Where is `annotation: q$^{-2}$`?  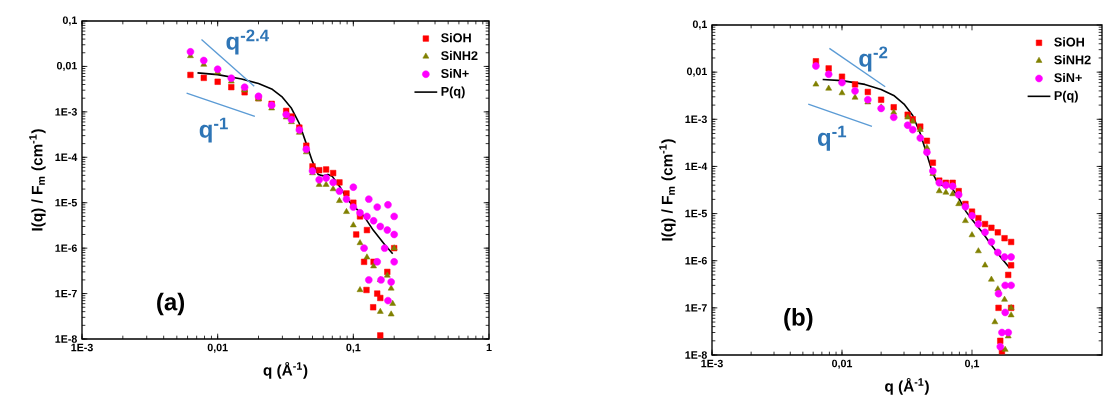 annotation: q$^{-2}$ is located at coordinates (873, 59).